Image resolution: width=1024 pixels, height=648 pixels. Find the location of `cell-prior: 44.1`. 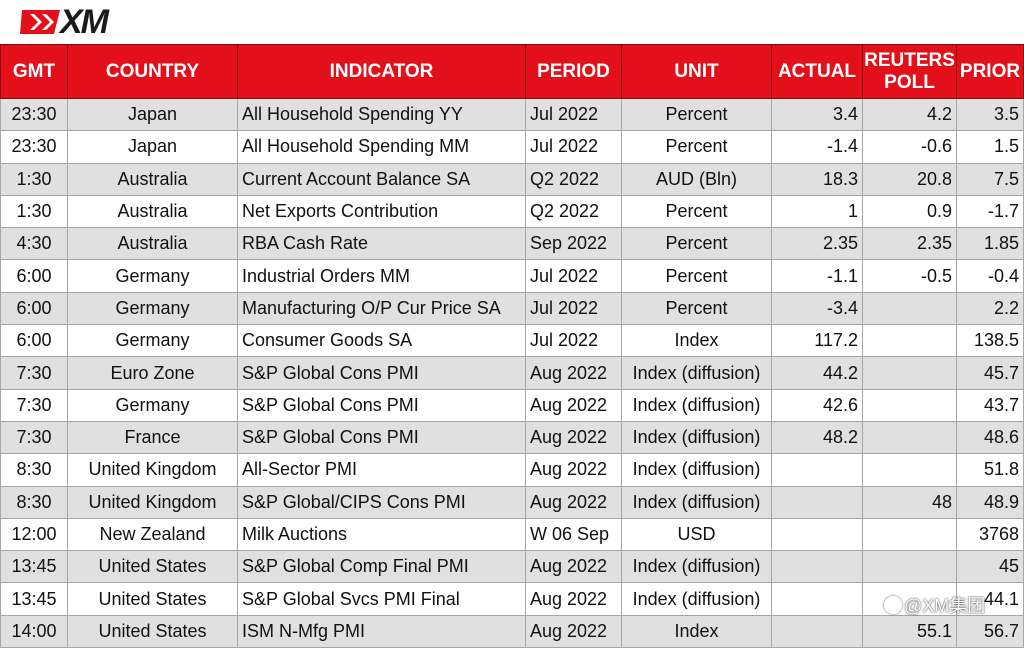

cell-prior: 44.1 is located at coordinates (990, 599).